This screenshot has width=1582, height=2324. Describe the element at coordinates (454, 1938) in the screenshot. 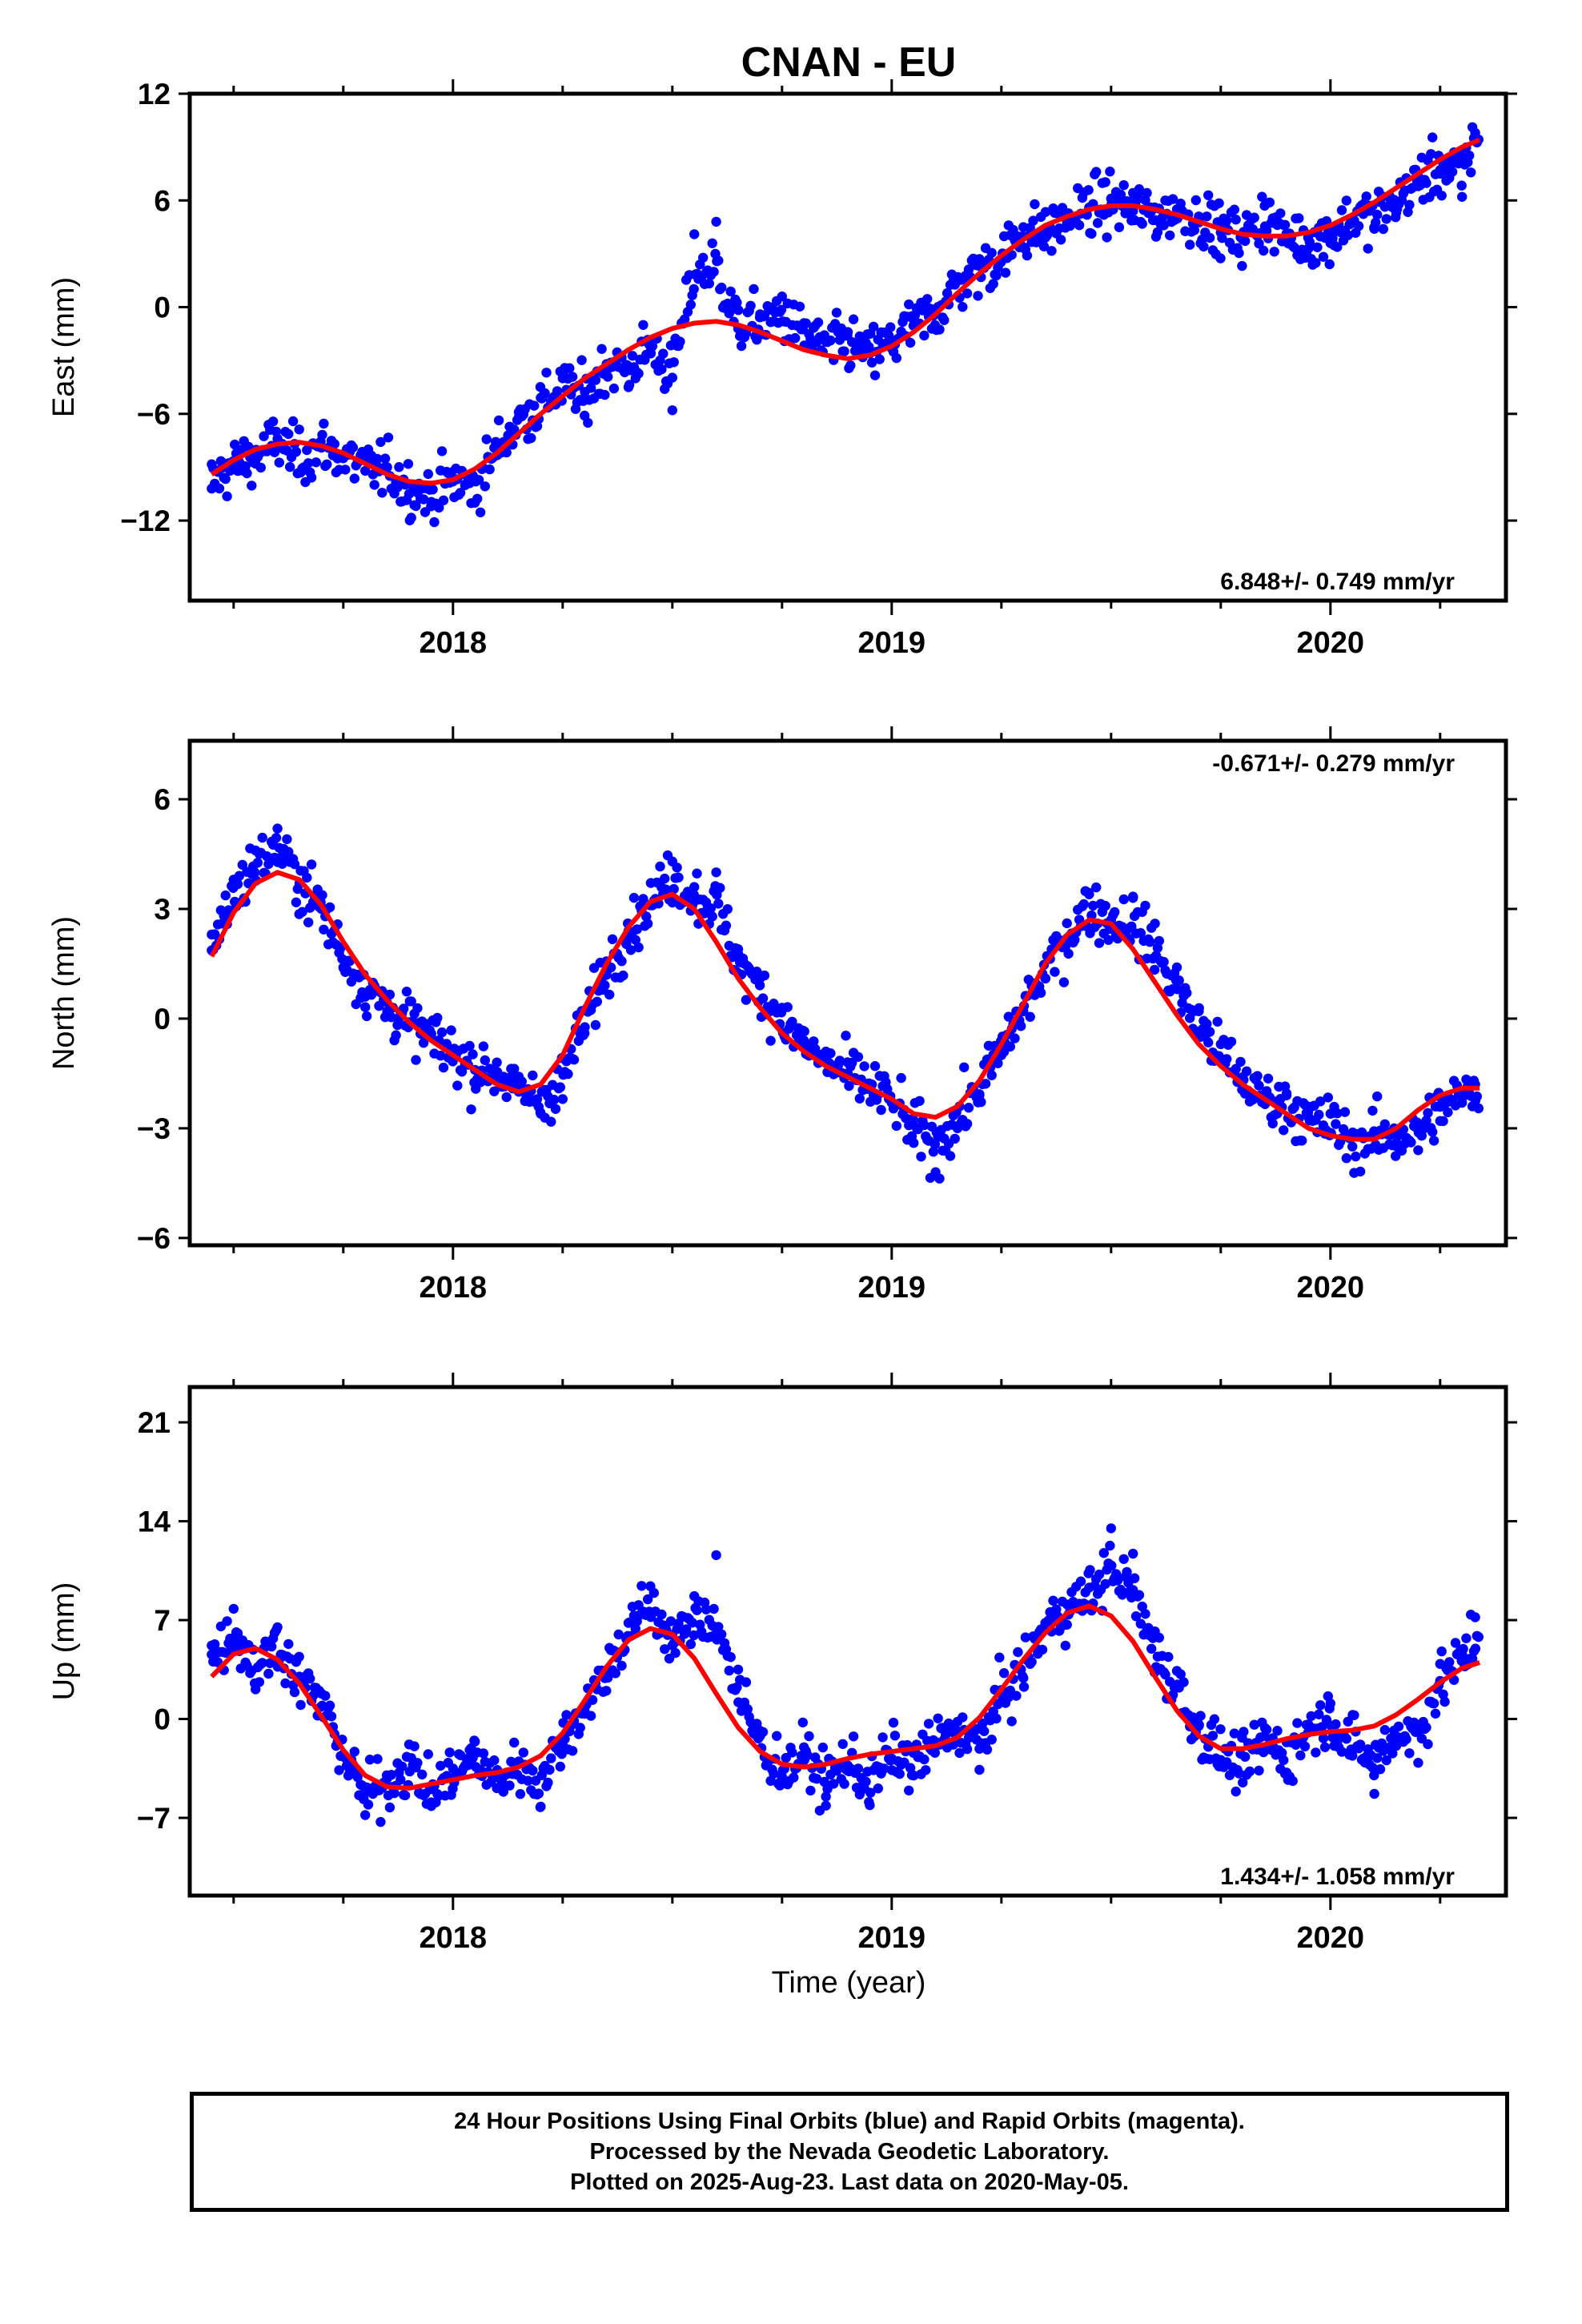

I see `up-x-tick-label: 2018` at that location.